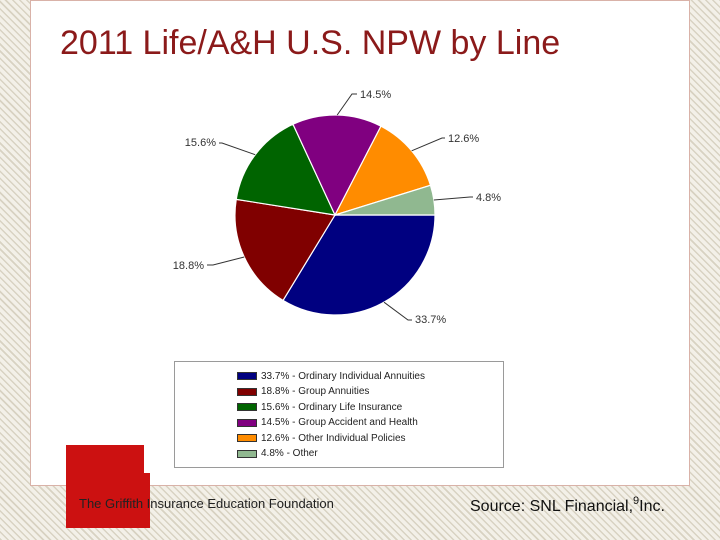 Image resolution: width=720 pixels, height=540 pixels. Describe the element at coordinates (343, 376) in the screenshot. I see `legend-label: 33.7% - Ordinary Individual Annuities` at that location.